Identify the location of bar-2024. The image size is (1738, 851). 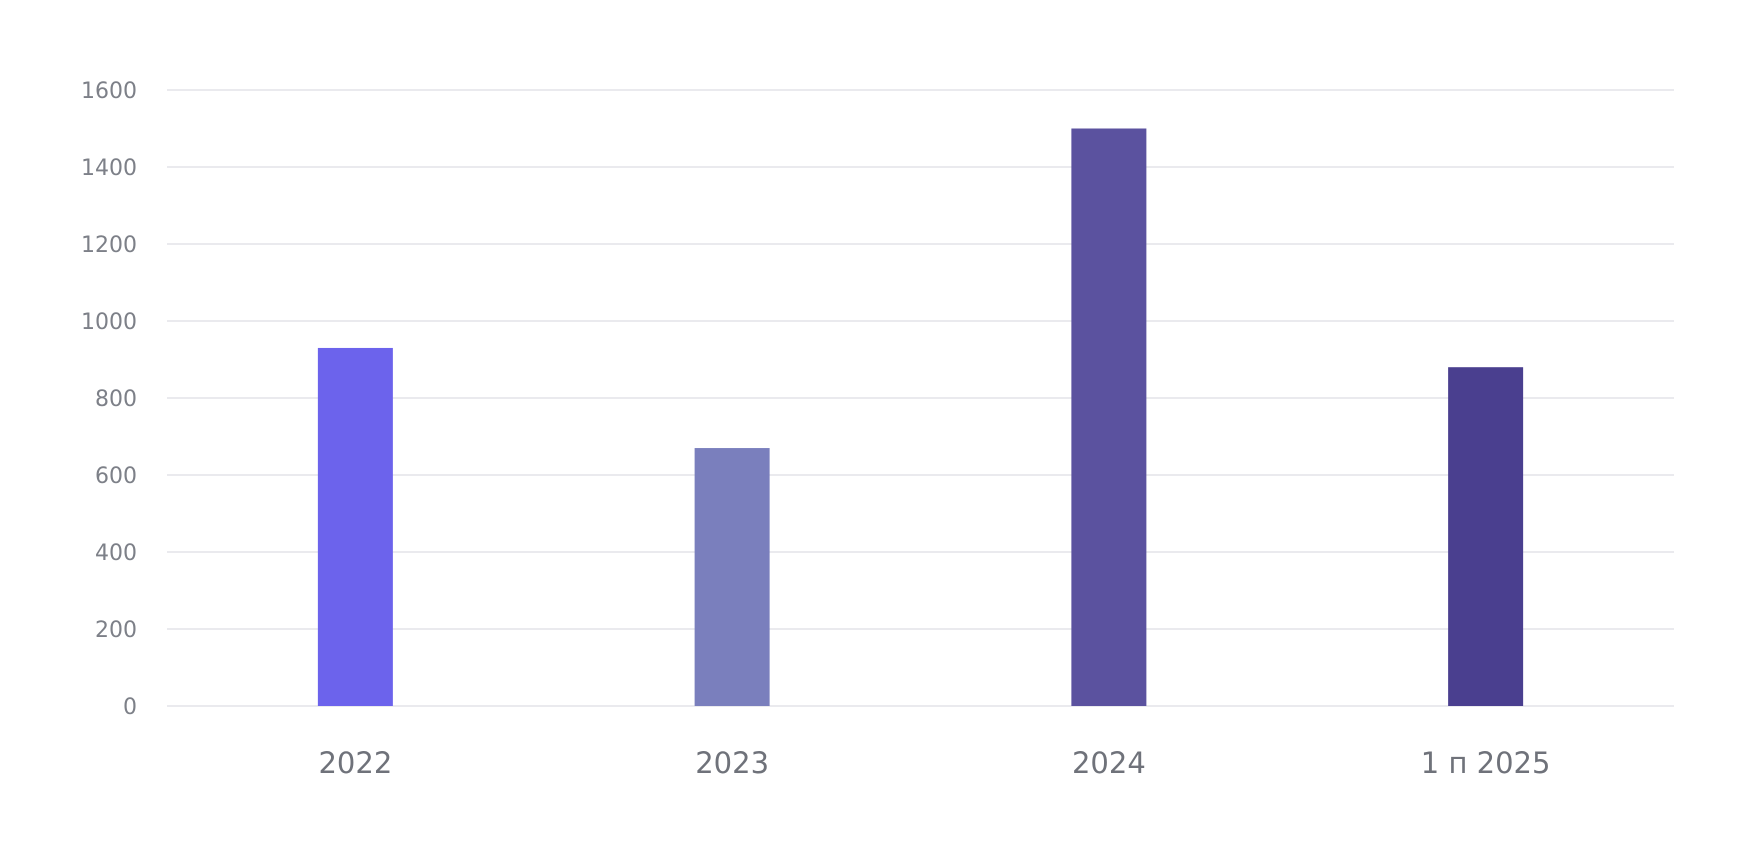
(1109, 417).